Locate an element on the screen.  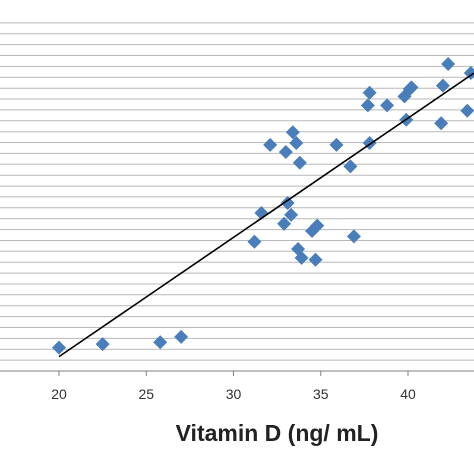
x-axis-ticks: 20 25 30 35 40 is located at coordinates (233, 386).